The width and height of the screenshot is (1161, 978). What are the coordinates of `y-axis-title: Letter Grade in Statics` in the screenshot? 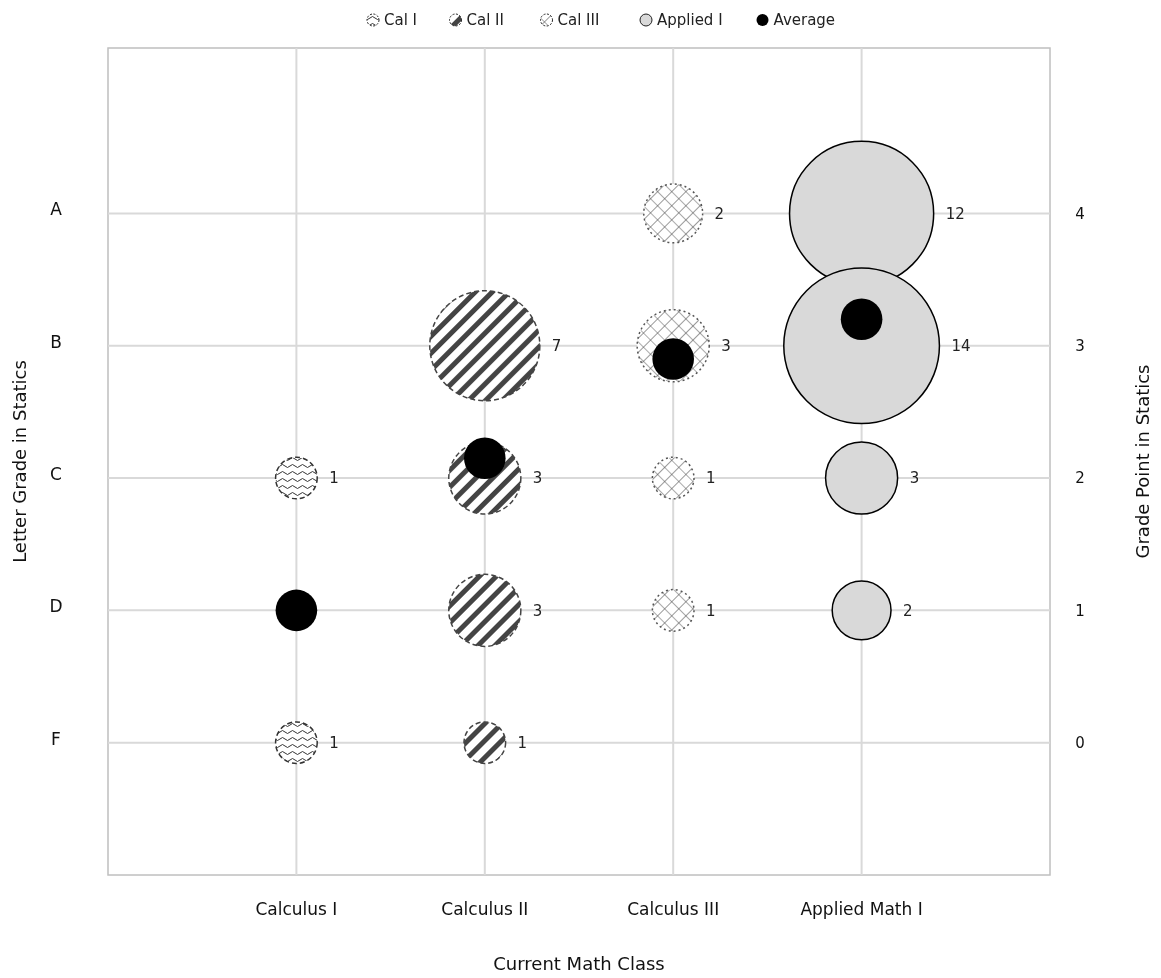 It's located at (19, 461).